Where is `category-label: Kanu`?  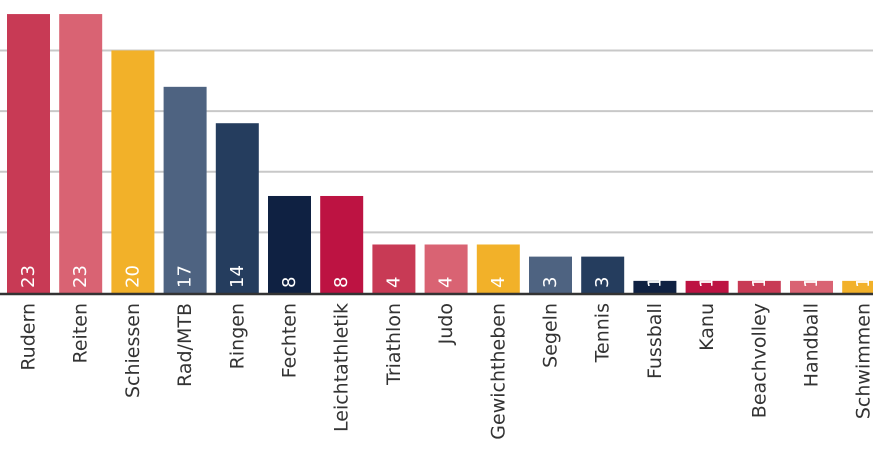 category-label: Kanu is located at coordinates (707, 327).